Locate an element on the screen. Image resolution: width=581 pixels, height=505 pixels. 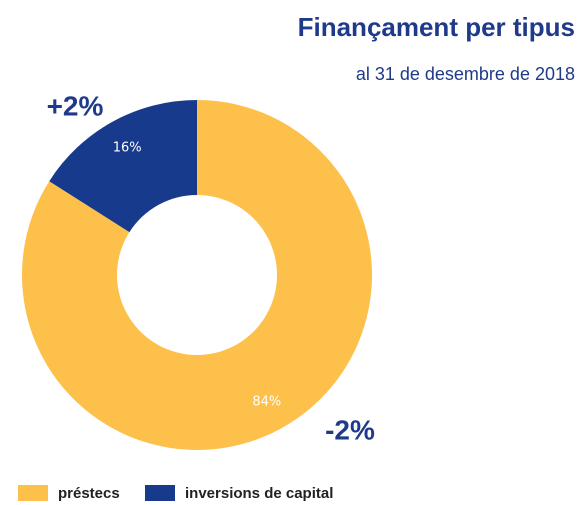
donut-segment is located at coordinates (123, 166).